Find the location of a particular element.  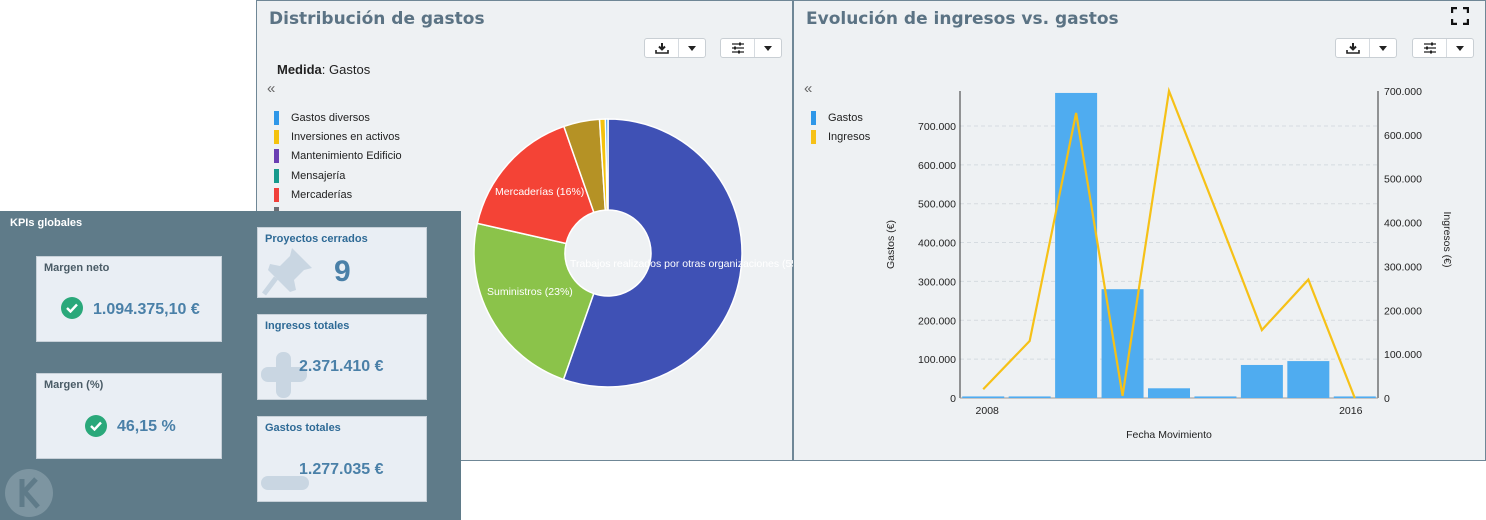

legend-label: Inversiones en activos is located at coordinates (345, 136).